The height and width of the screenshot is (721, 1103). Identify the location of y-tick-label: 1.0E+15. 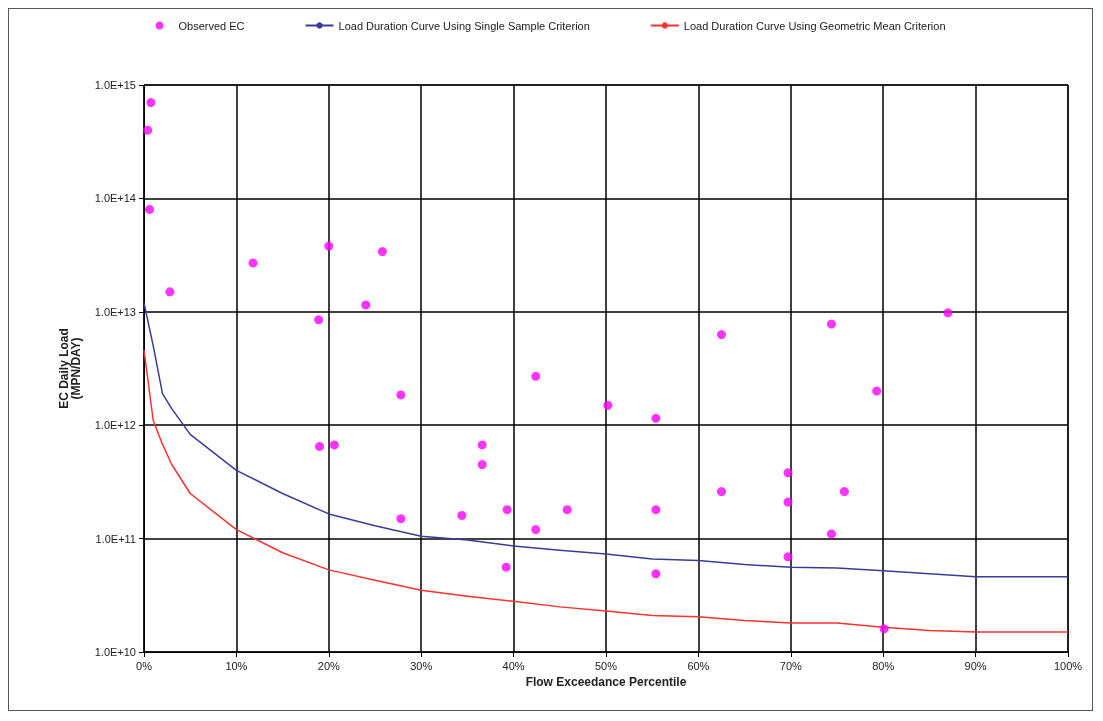
(115, 85).